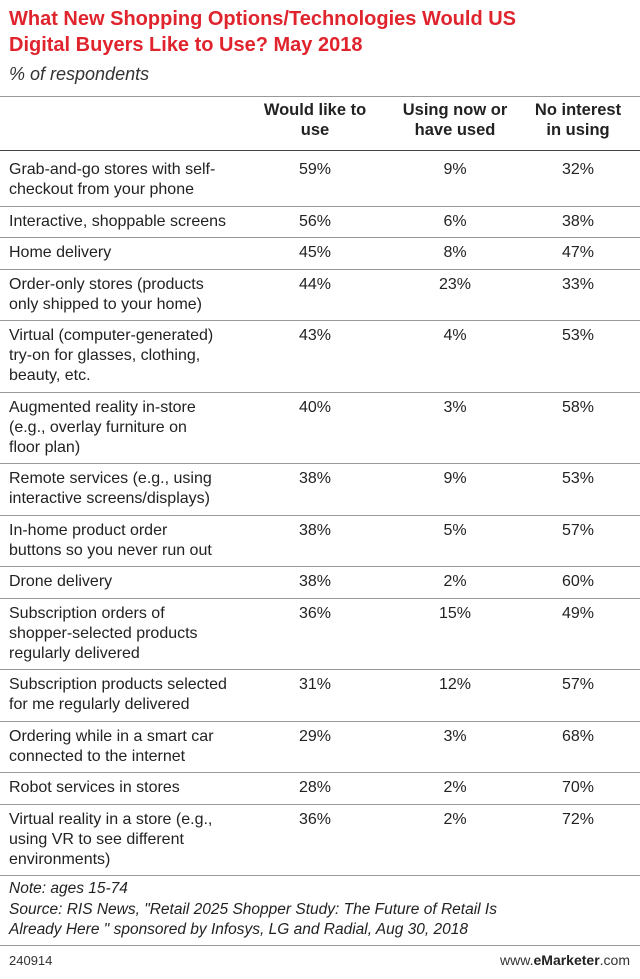 The height and width of the screenshot is (979, 640). I want to click on row-label: beauty, etc., so click(50, 375).